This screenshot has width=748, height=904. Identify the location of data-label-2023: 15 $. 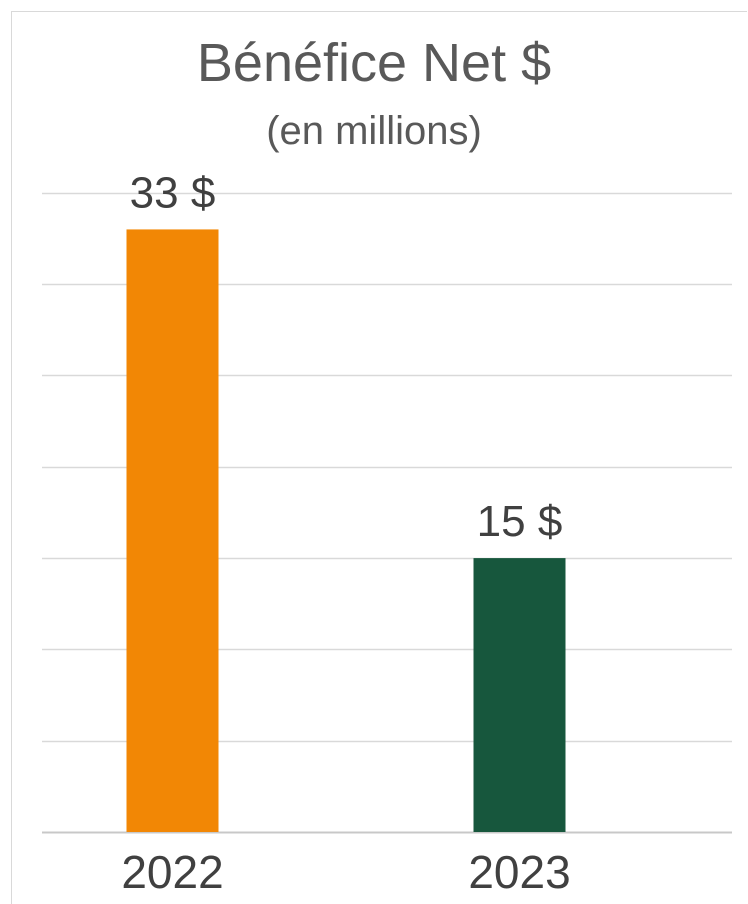
(520, 521).